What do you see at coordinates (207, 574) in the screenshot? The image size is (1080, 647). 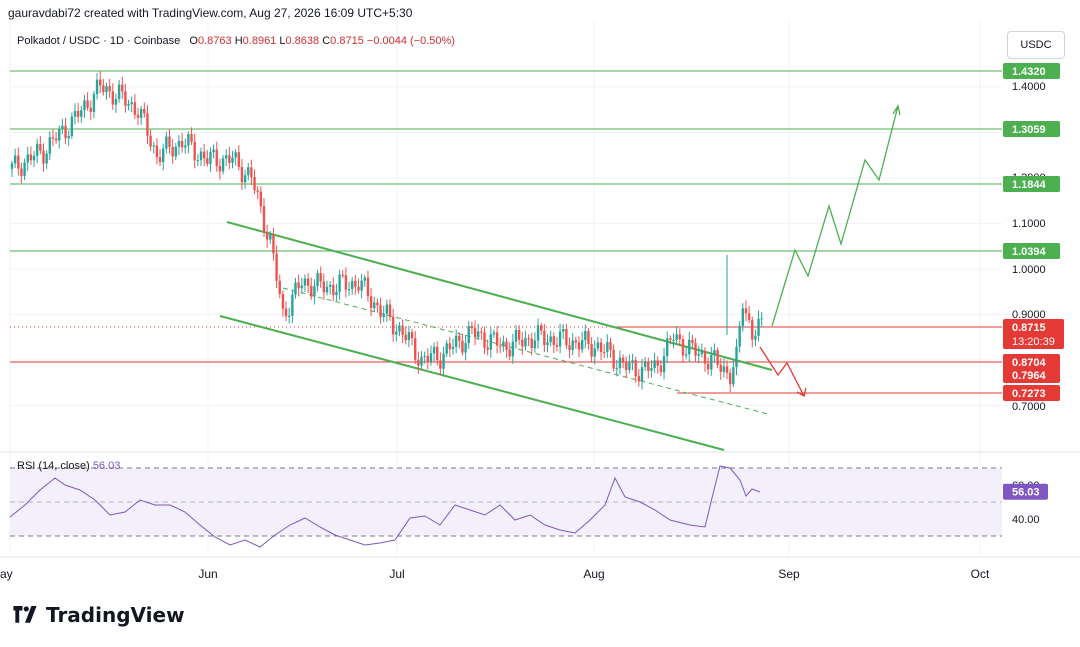 I see `time-label-1: Jun` at bounding box center [207, 574].